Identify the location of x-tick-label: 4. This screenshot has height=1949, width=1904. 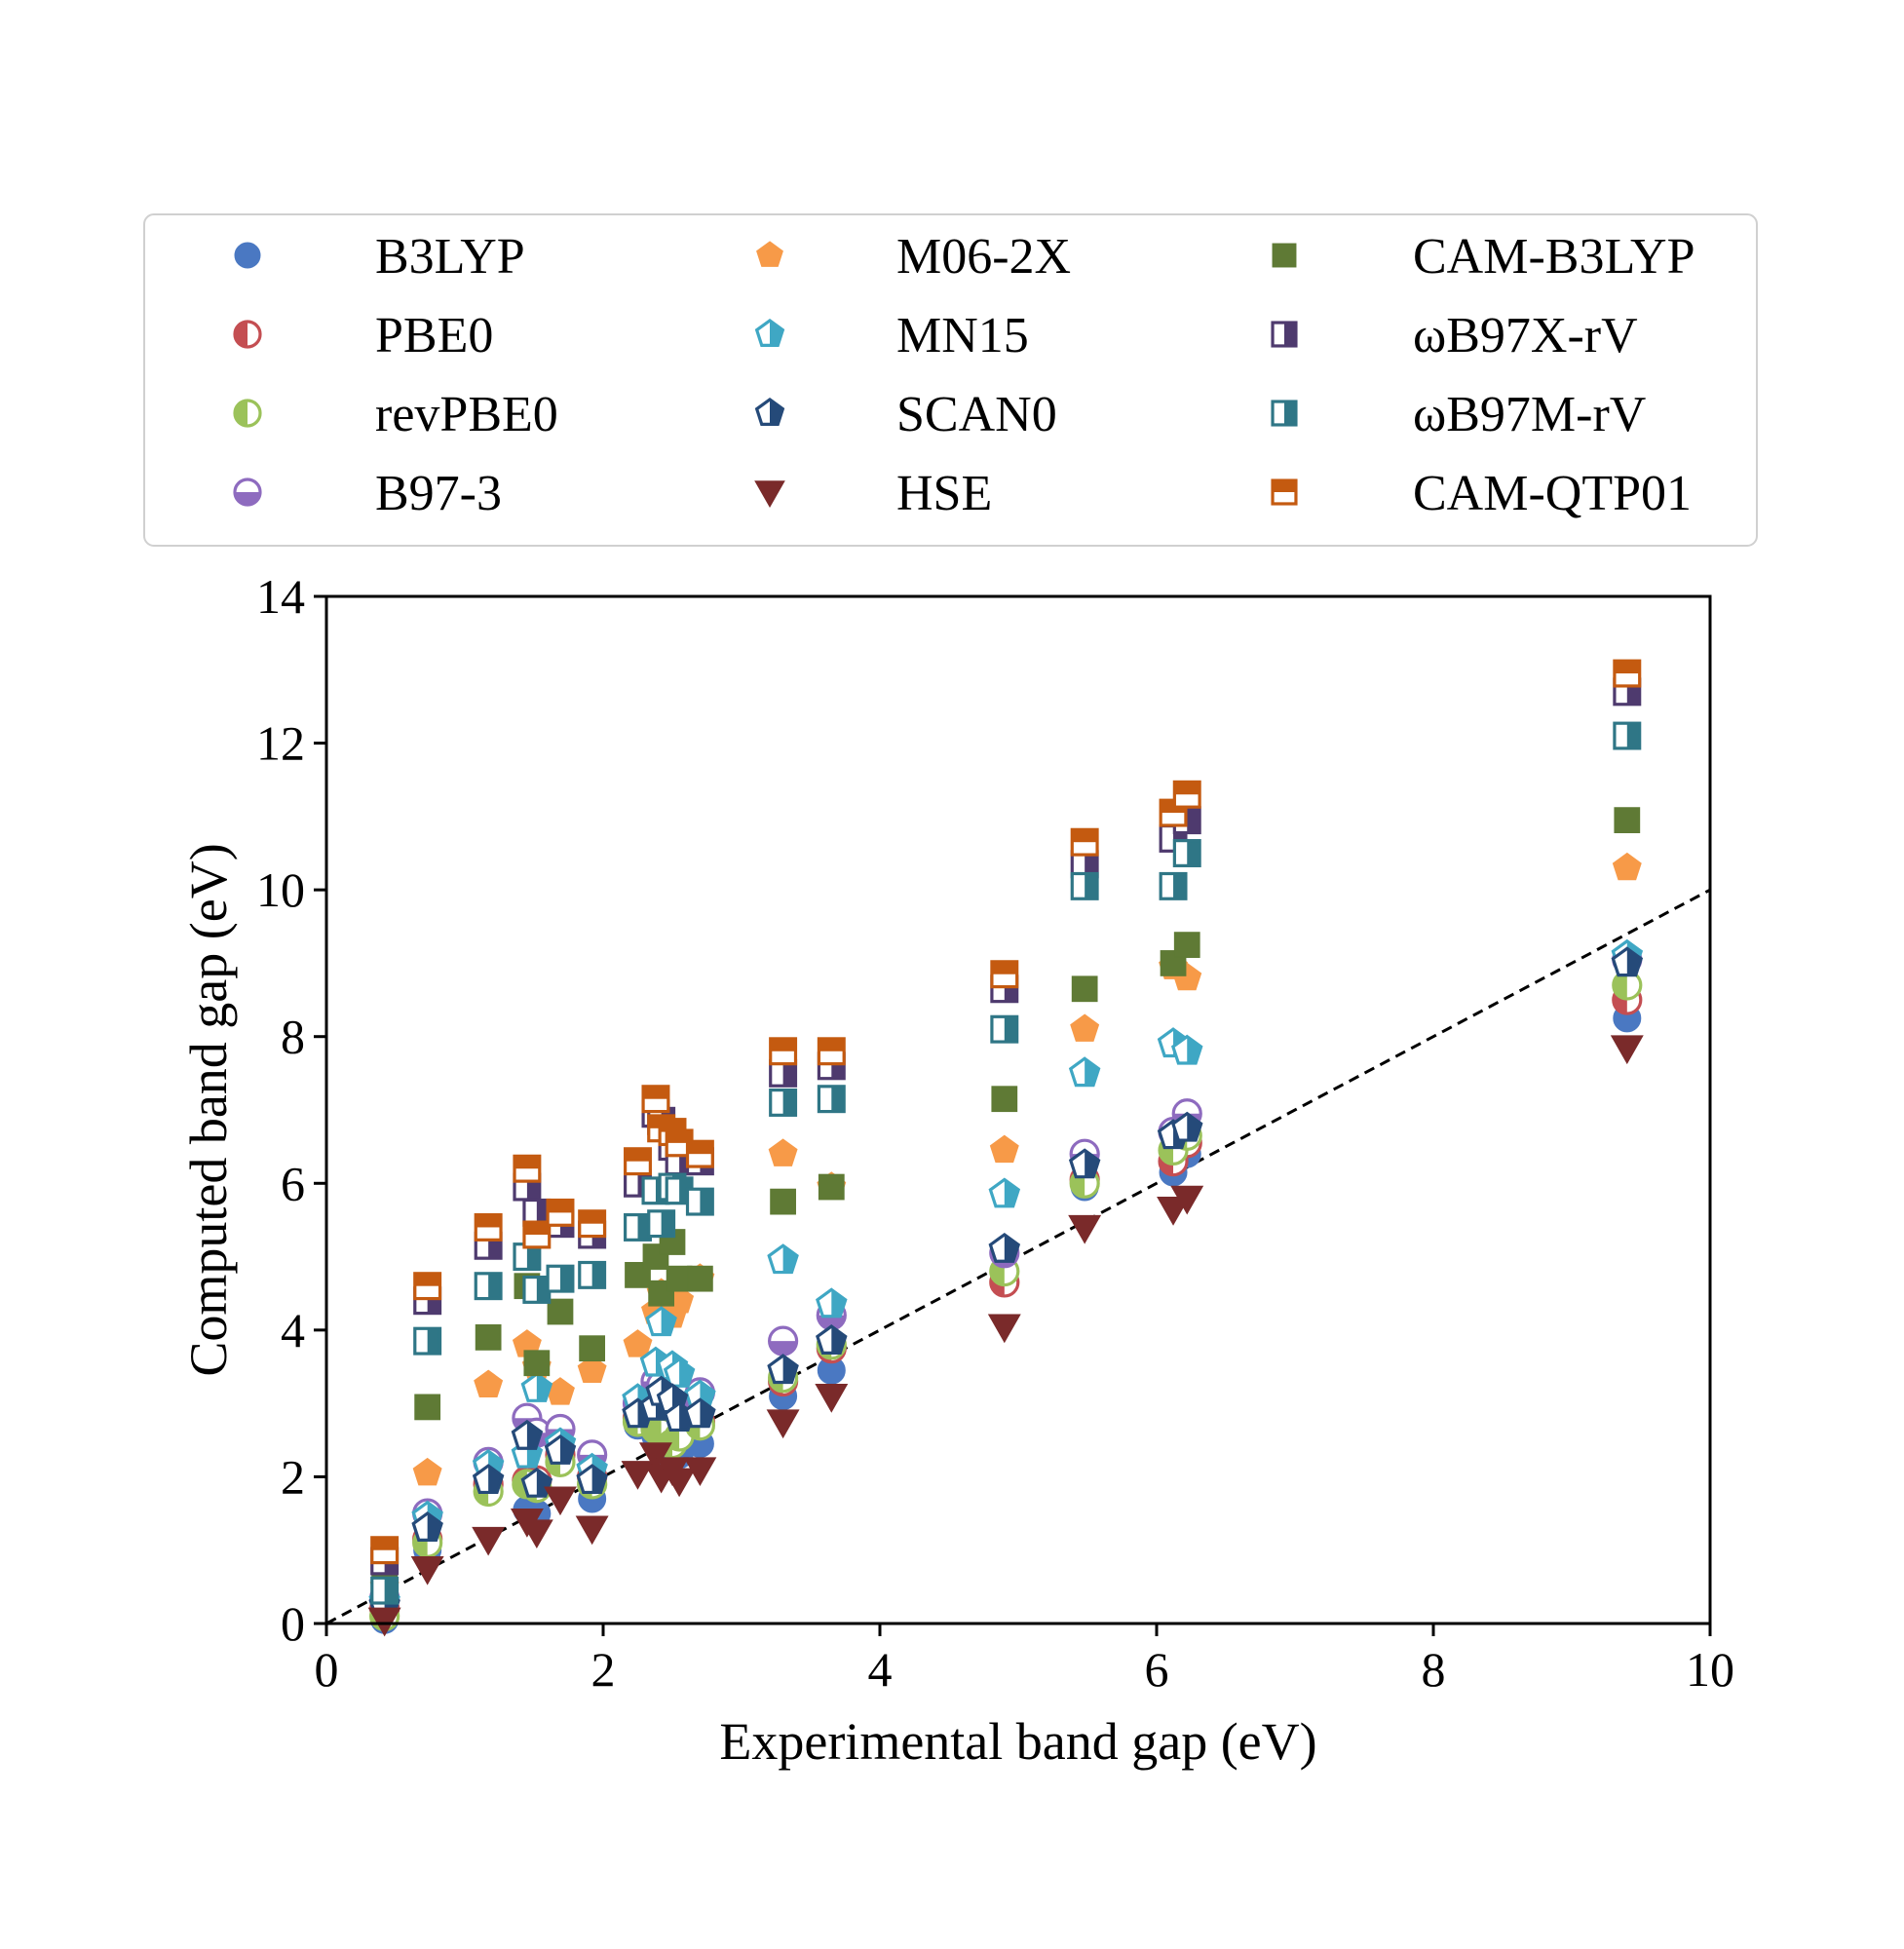
(880, 1669).